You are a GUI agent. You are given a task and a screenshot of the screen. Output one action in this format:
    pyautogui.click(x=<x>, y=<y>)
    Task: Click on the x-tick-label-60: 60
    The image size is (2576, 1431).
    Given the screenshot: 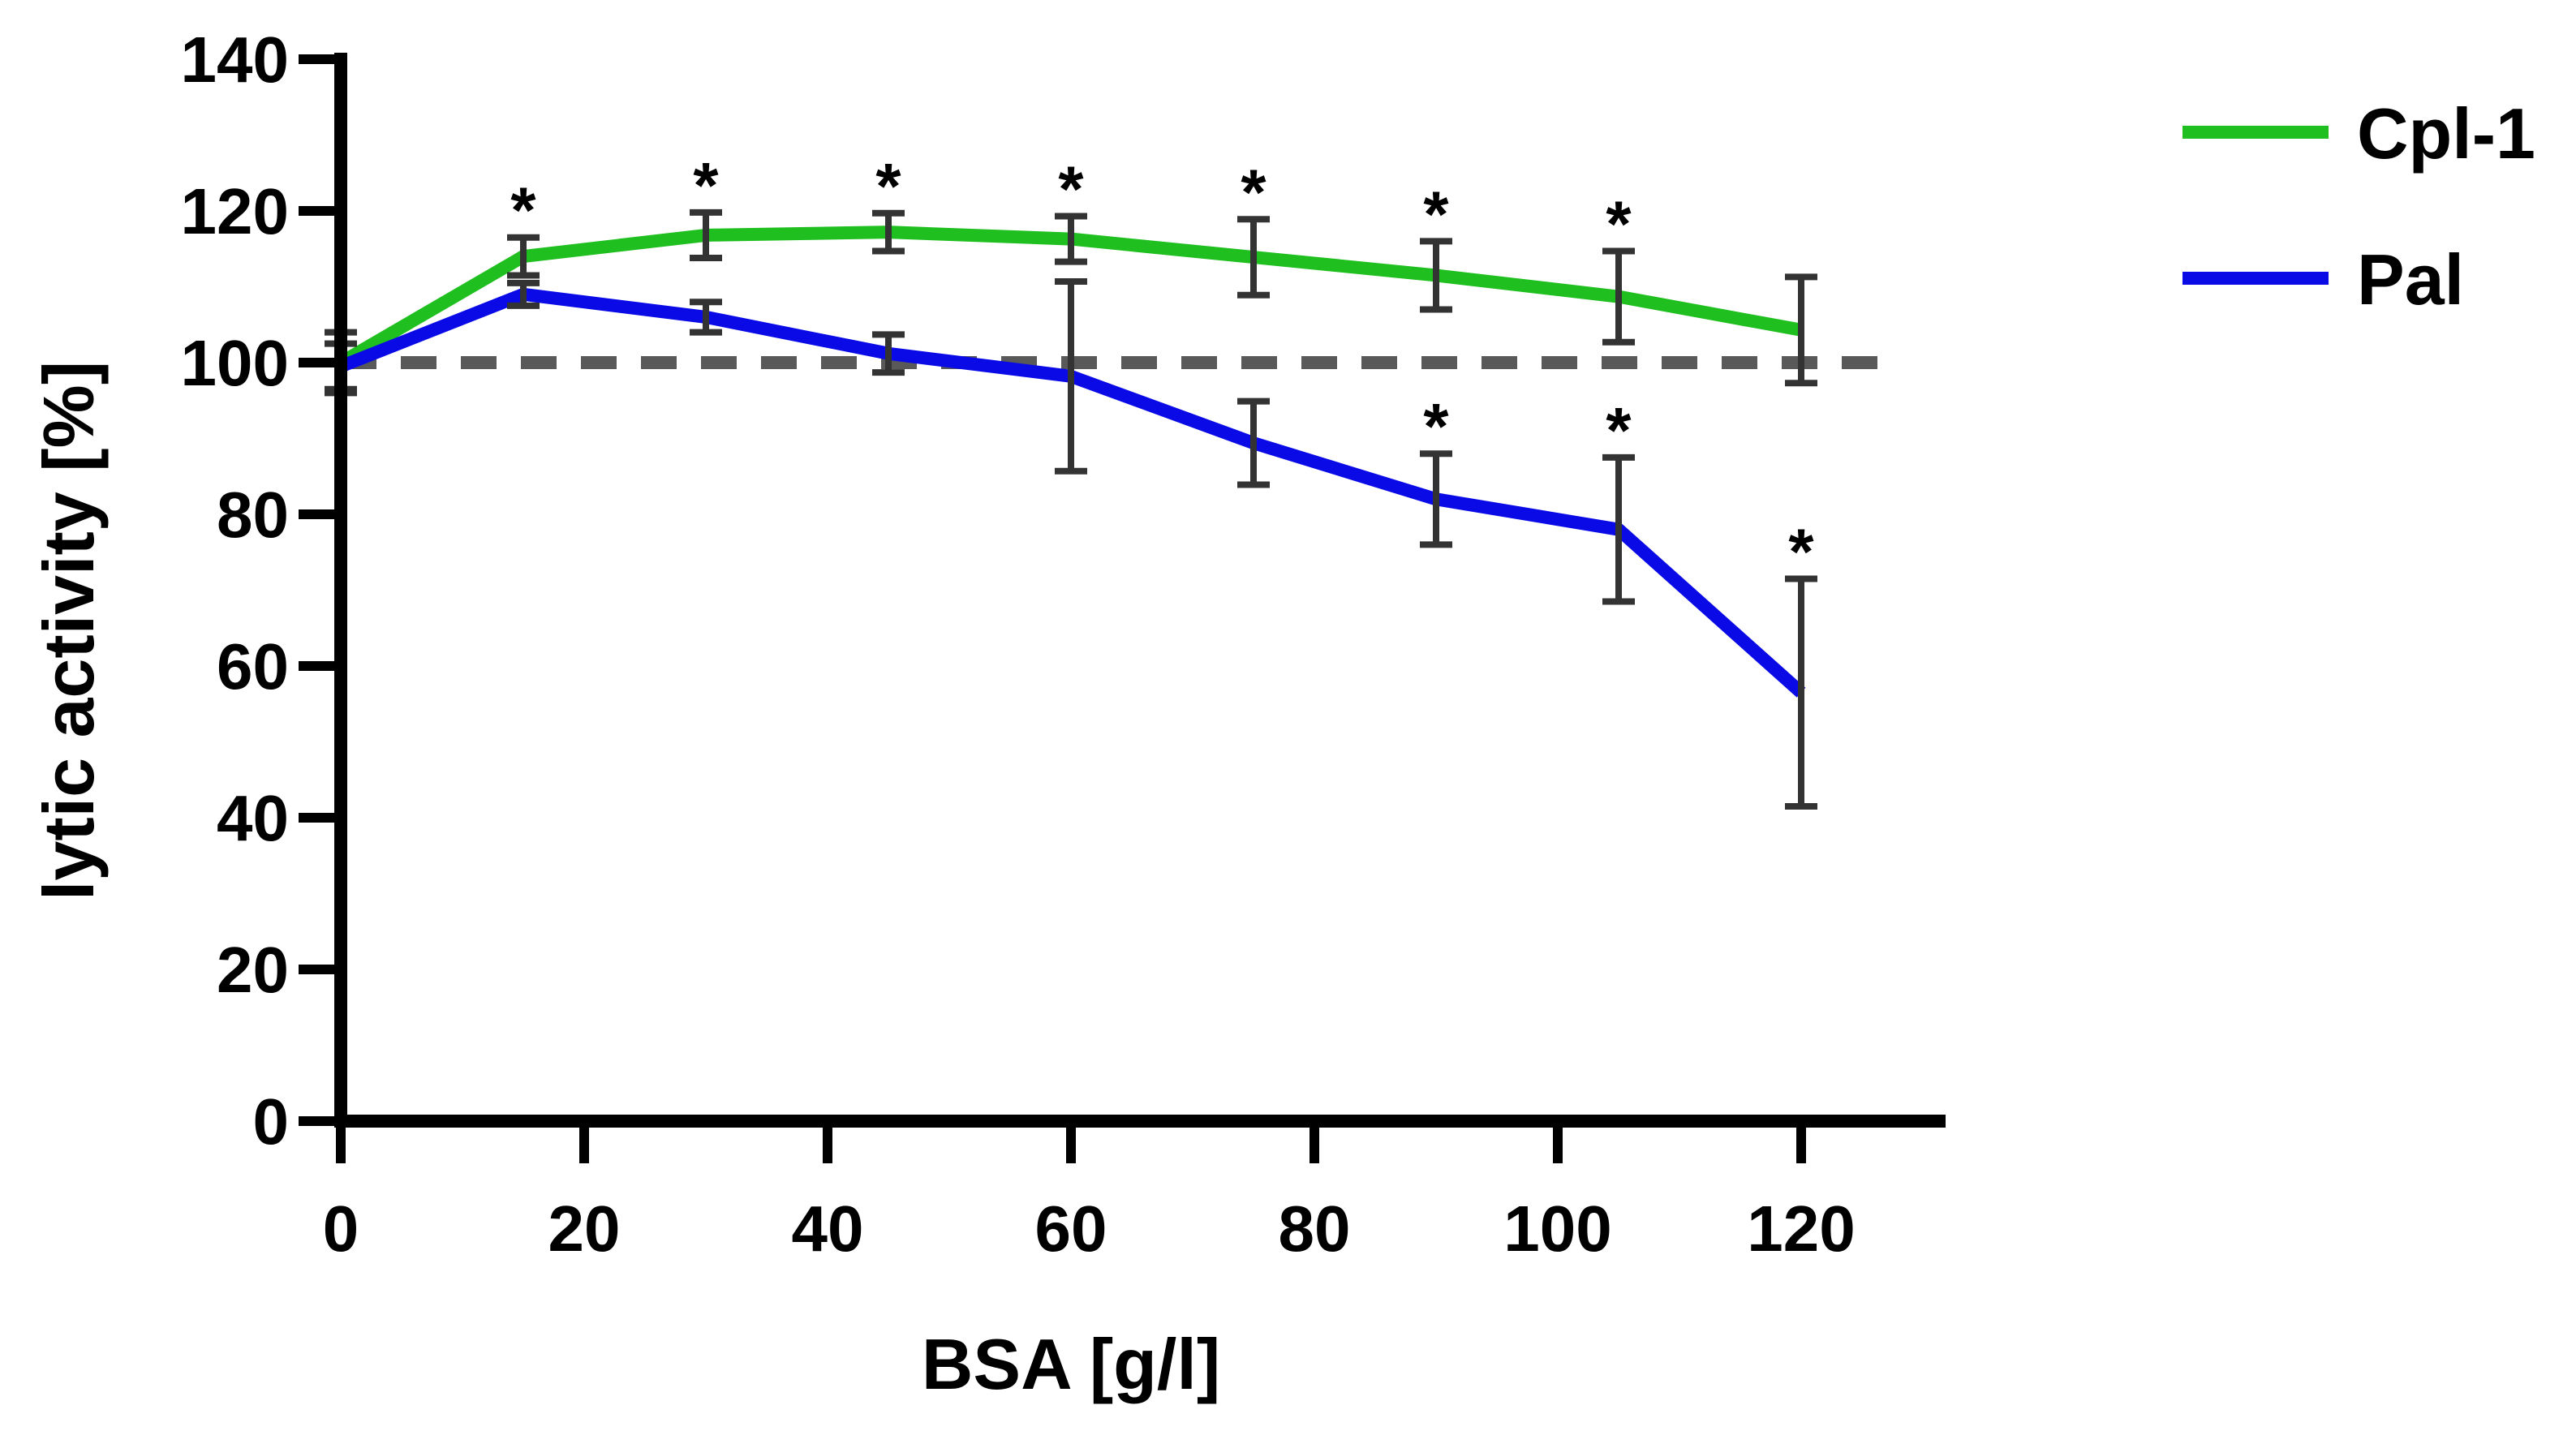 What is the action you would take?
    pyautogui.click(x=1071, y=1228)
    